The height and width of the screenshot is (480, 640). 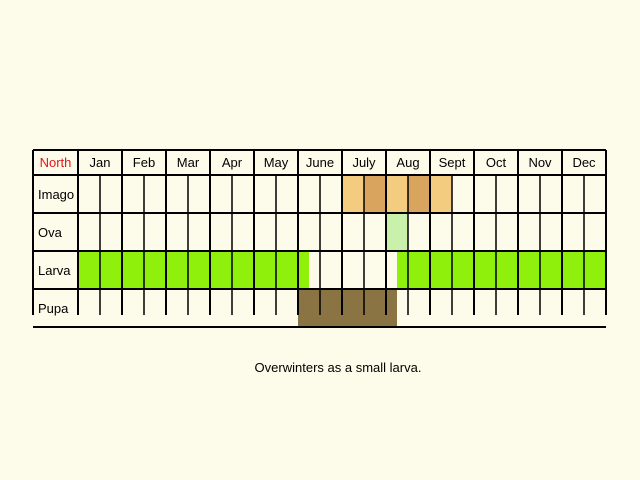 I want to click on month-label: Nov, so click(x=540, y=162).